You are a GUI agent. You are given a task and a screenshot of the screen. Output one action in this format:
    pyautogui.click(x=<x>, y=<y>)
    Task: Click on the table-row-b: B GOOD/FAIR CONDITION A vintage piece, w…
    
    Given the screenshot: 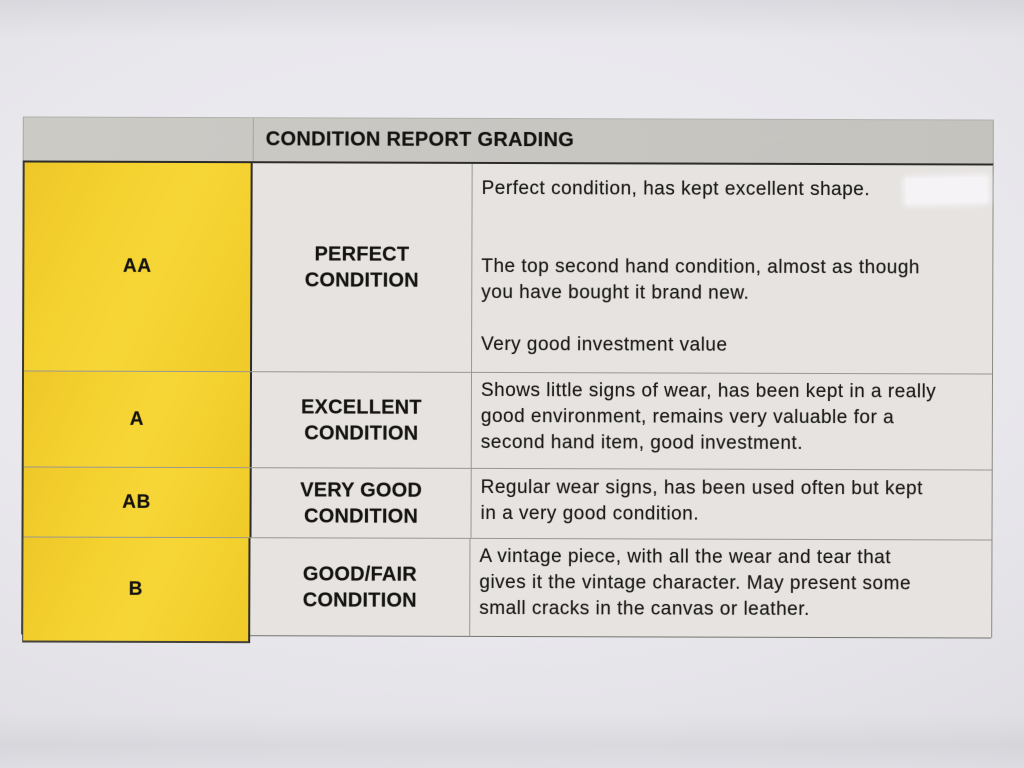 What is the action you would take?
    pyautogui.click(x=507, y=590)
    